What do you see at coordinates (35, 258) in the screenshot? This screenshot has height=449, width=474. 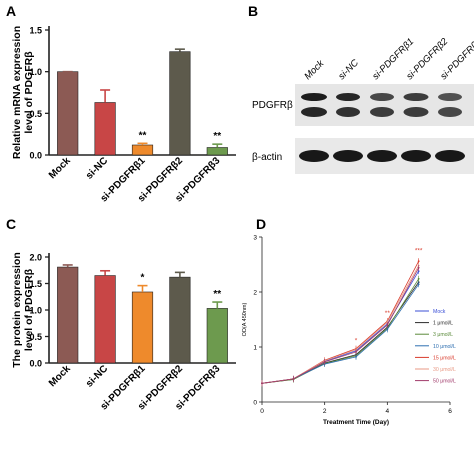 I see `y-tick-label: 2.0` at bounding box center [35, 258].